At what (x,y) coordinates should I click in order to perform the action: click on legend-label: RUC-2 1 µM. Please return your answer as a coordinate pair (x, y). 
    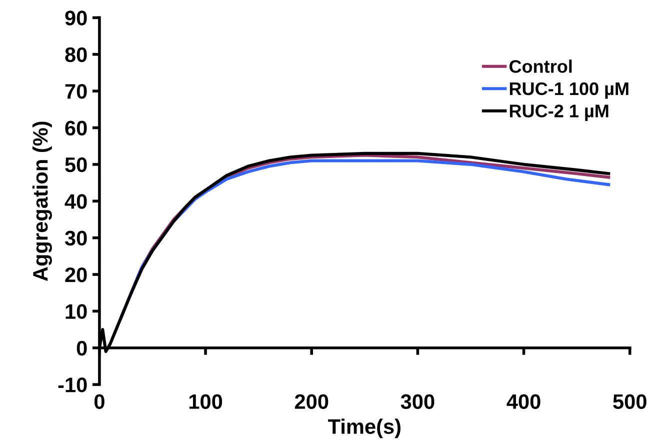
    Looking at the image, I should click on (559, 112).